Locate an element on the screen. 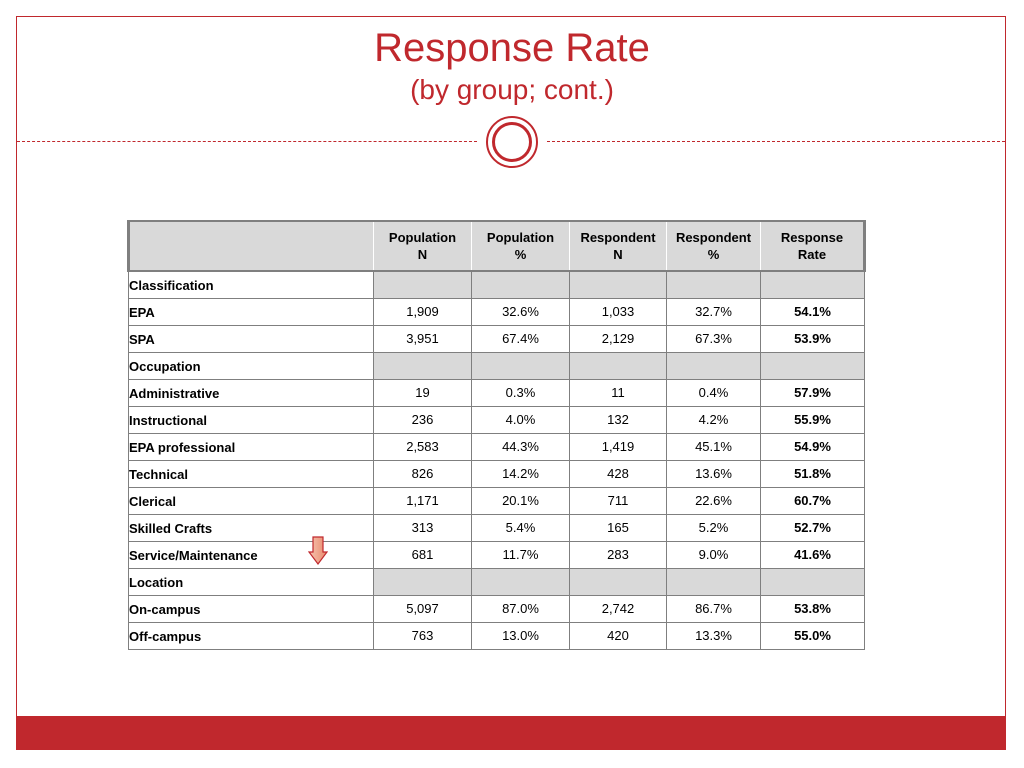 Image resolution: width=1024 pixels, height=768 pixels. row-label: Technical is located at coordinates (251, 474).